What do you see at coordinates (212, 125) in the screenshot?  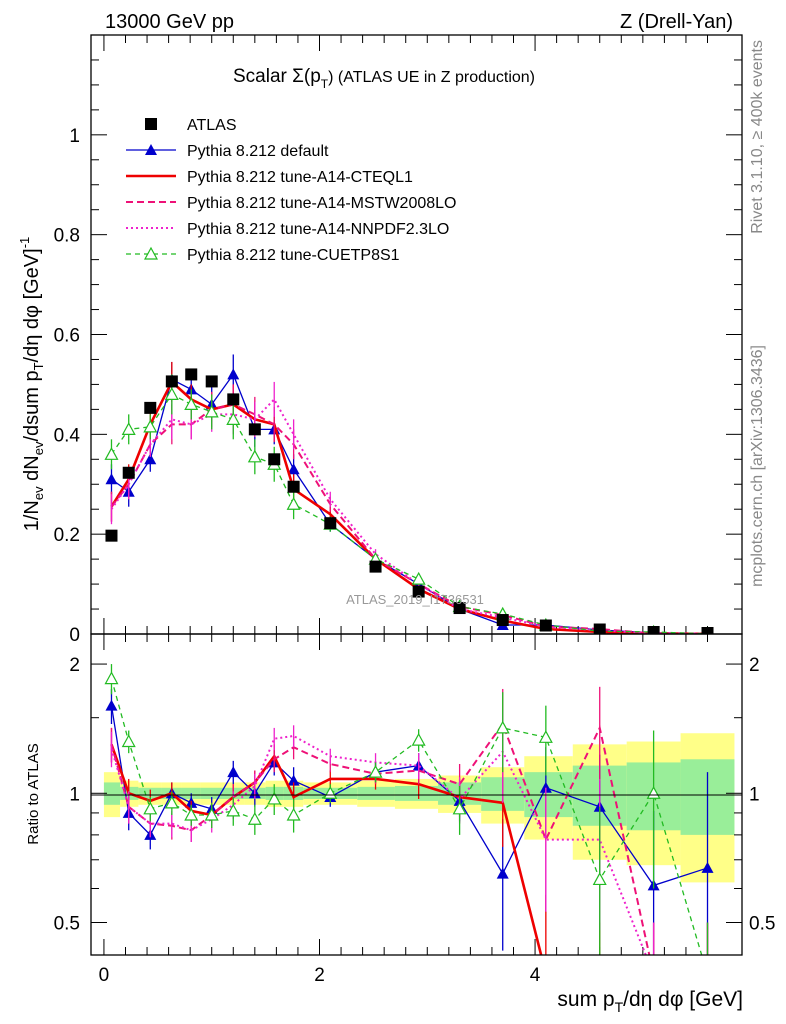 I see `legend-label-atlas: ATLAS` at bounding box center [212, 125].